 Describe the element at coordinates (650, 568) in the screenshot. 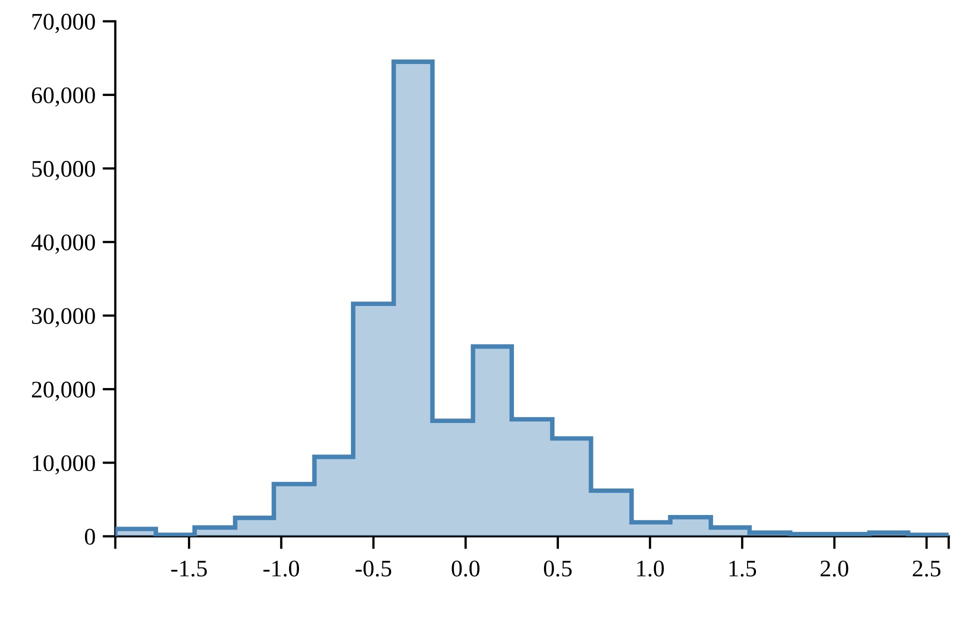

I see `x-tick-label: 1.0` at that location.